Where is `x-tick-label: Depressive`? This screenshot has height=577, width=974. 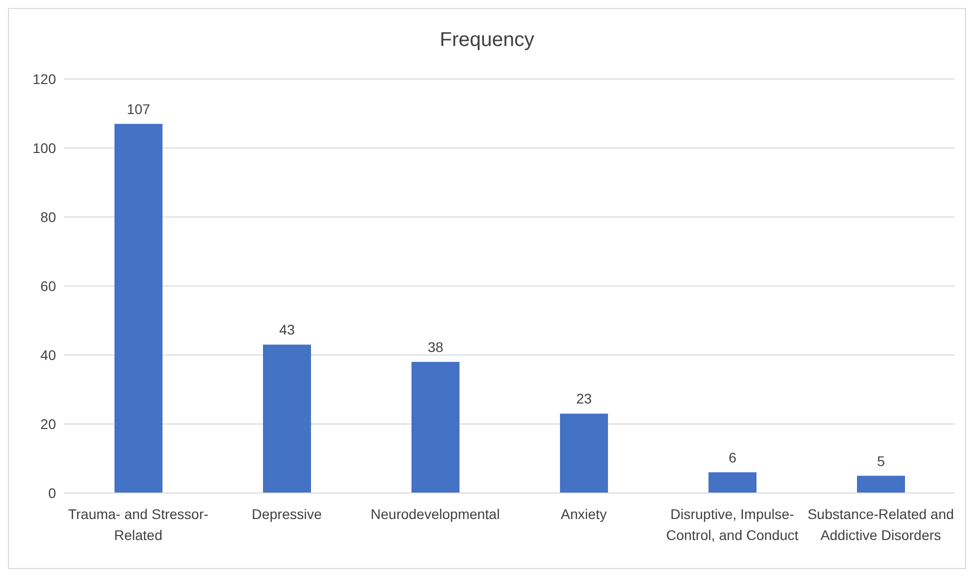
x-tick-label: Depressive is located at coordinates (287, 514).